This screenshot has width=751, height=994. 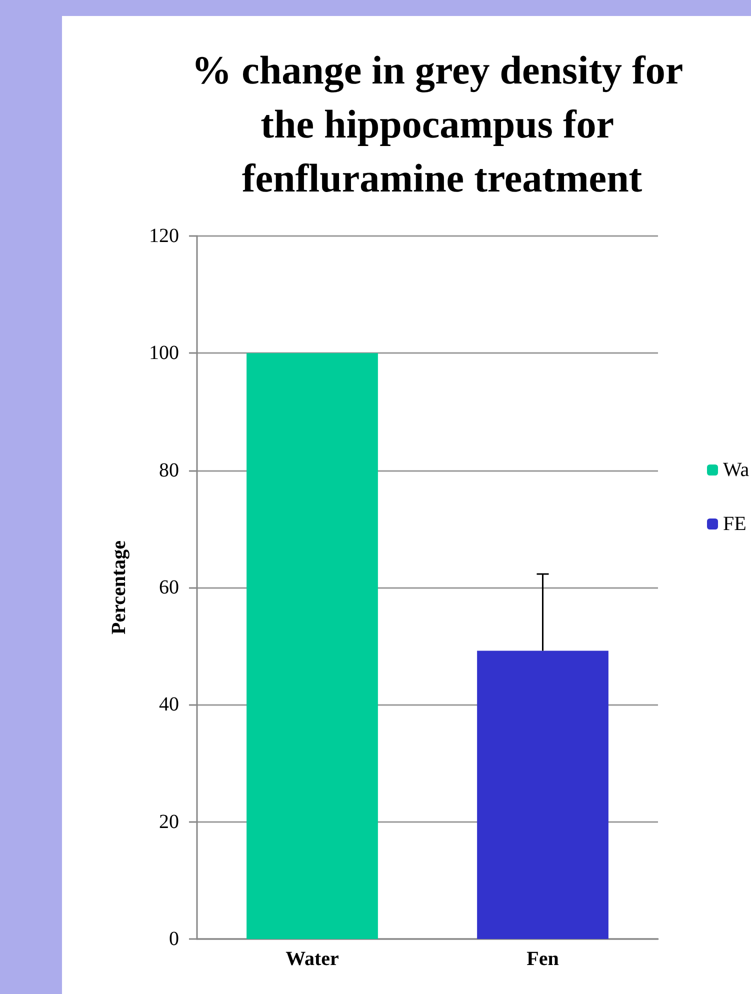 What do you see at coordinates (542, 959) in the screenshot?
I see `x-tick-label: Fen` at bounding box center [542, 959].